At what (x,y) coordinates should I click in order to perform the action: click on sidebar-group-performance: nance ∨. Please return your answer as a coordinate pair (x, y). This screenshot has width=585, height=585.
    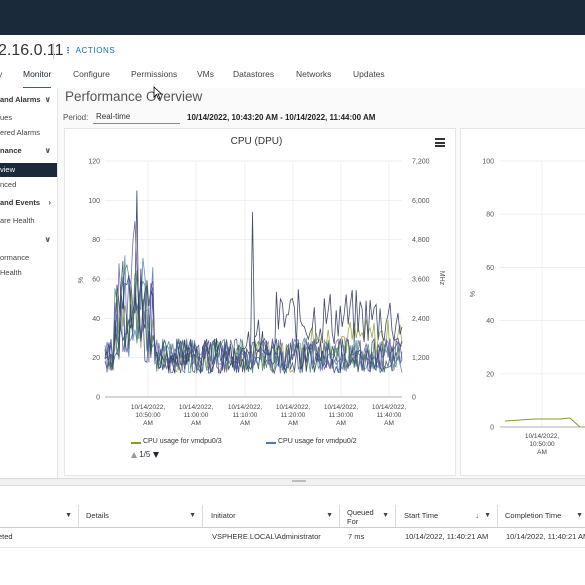
    Looking at the image, I should click on (28, 151).